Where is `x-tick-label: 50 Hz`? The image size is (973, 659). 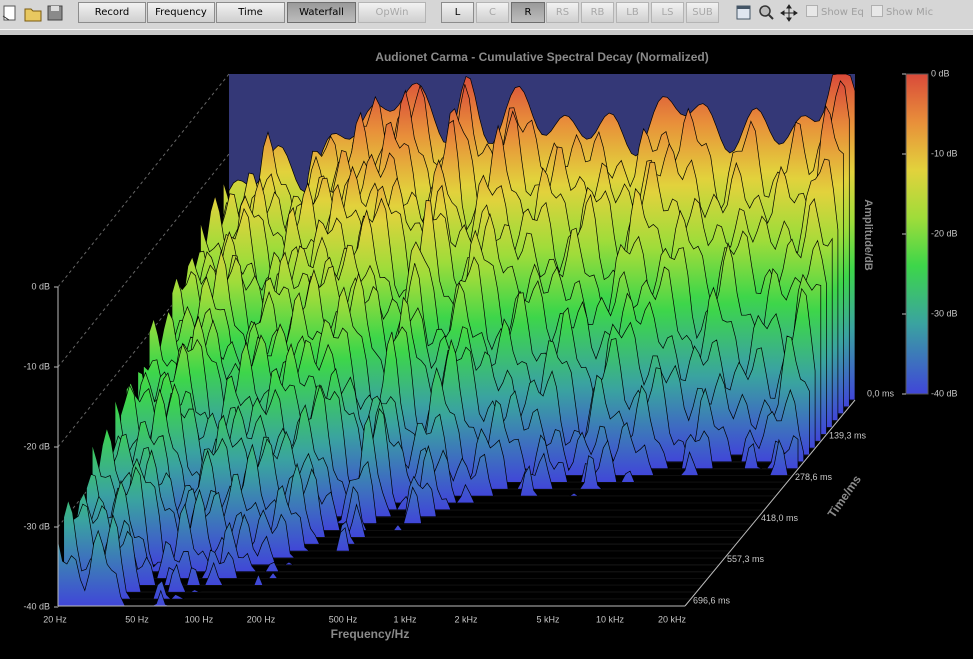
x-tick-label: 50 Hz is located at coordinates (137, 619).